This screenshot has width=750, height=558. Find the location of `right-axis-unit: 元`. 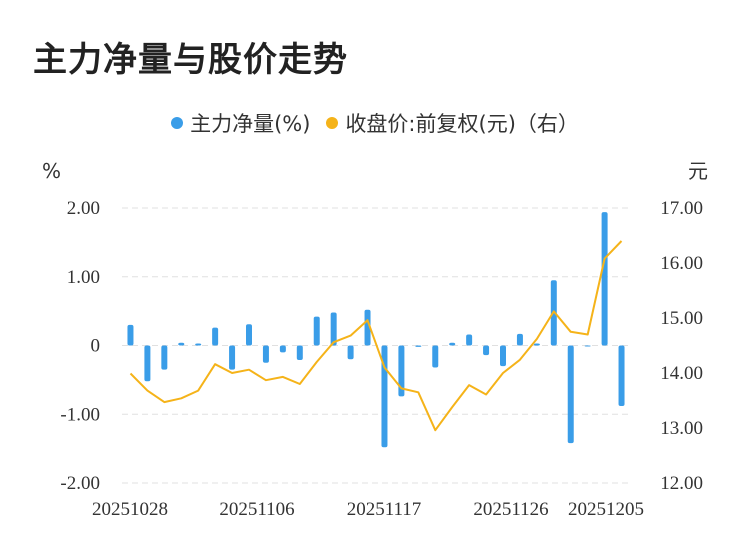

right-axis-unit: 元 is located at coordinates (698, 171).